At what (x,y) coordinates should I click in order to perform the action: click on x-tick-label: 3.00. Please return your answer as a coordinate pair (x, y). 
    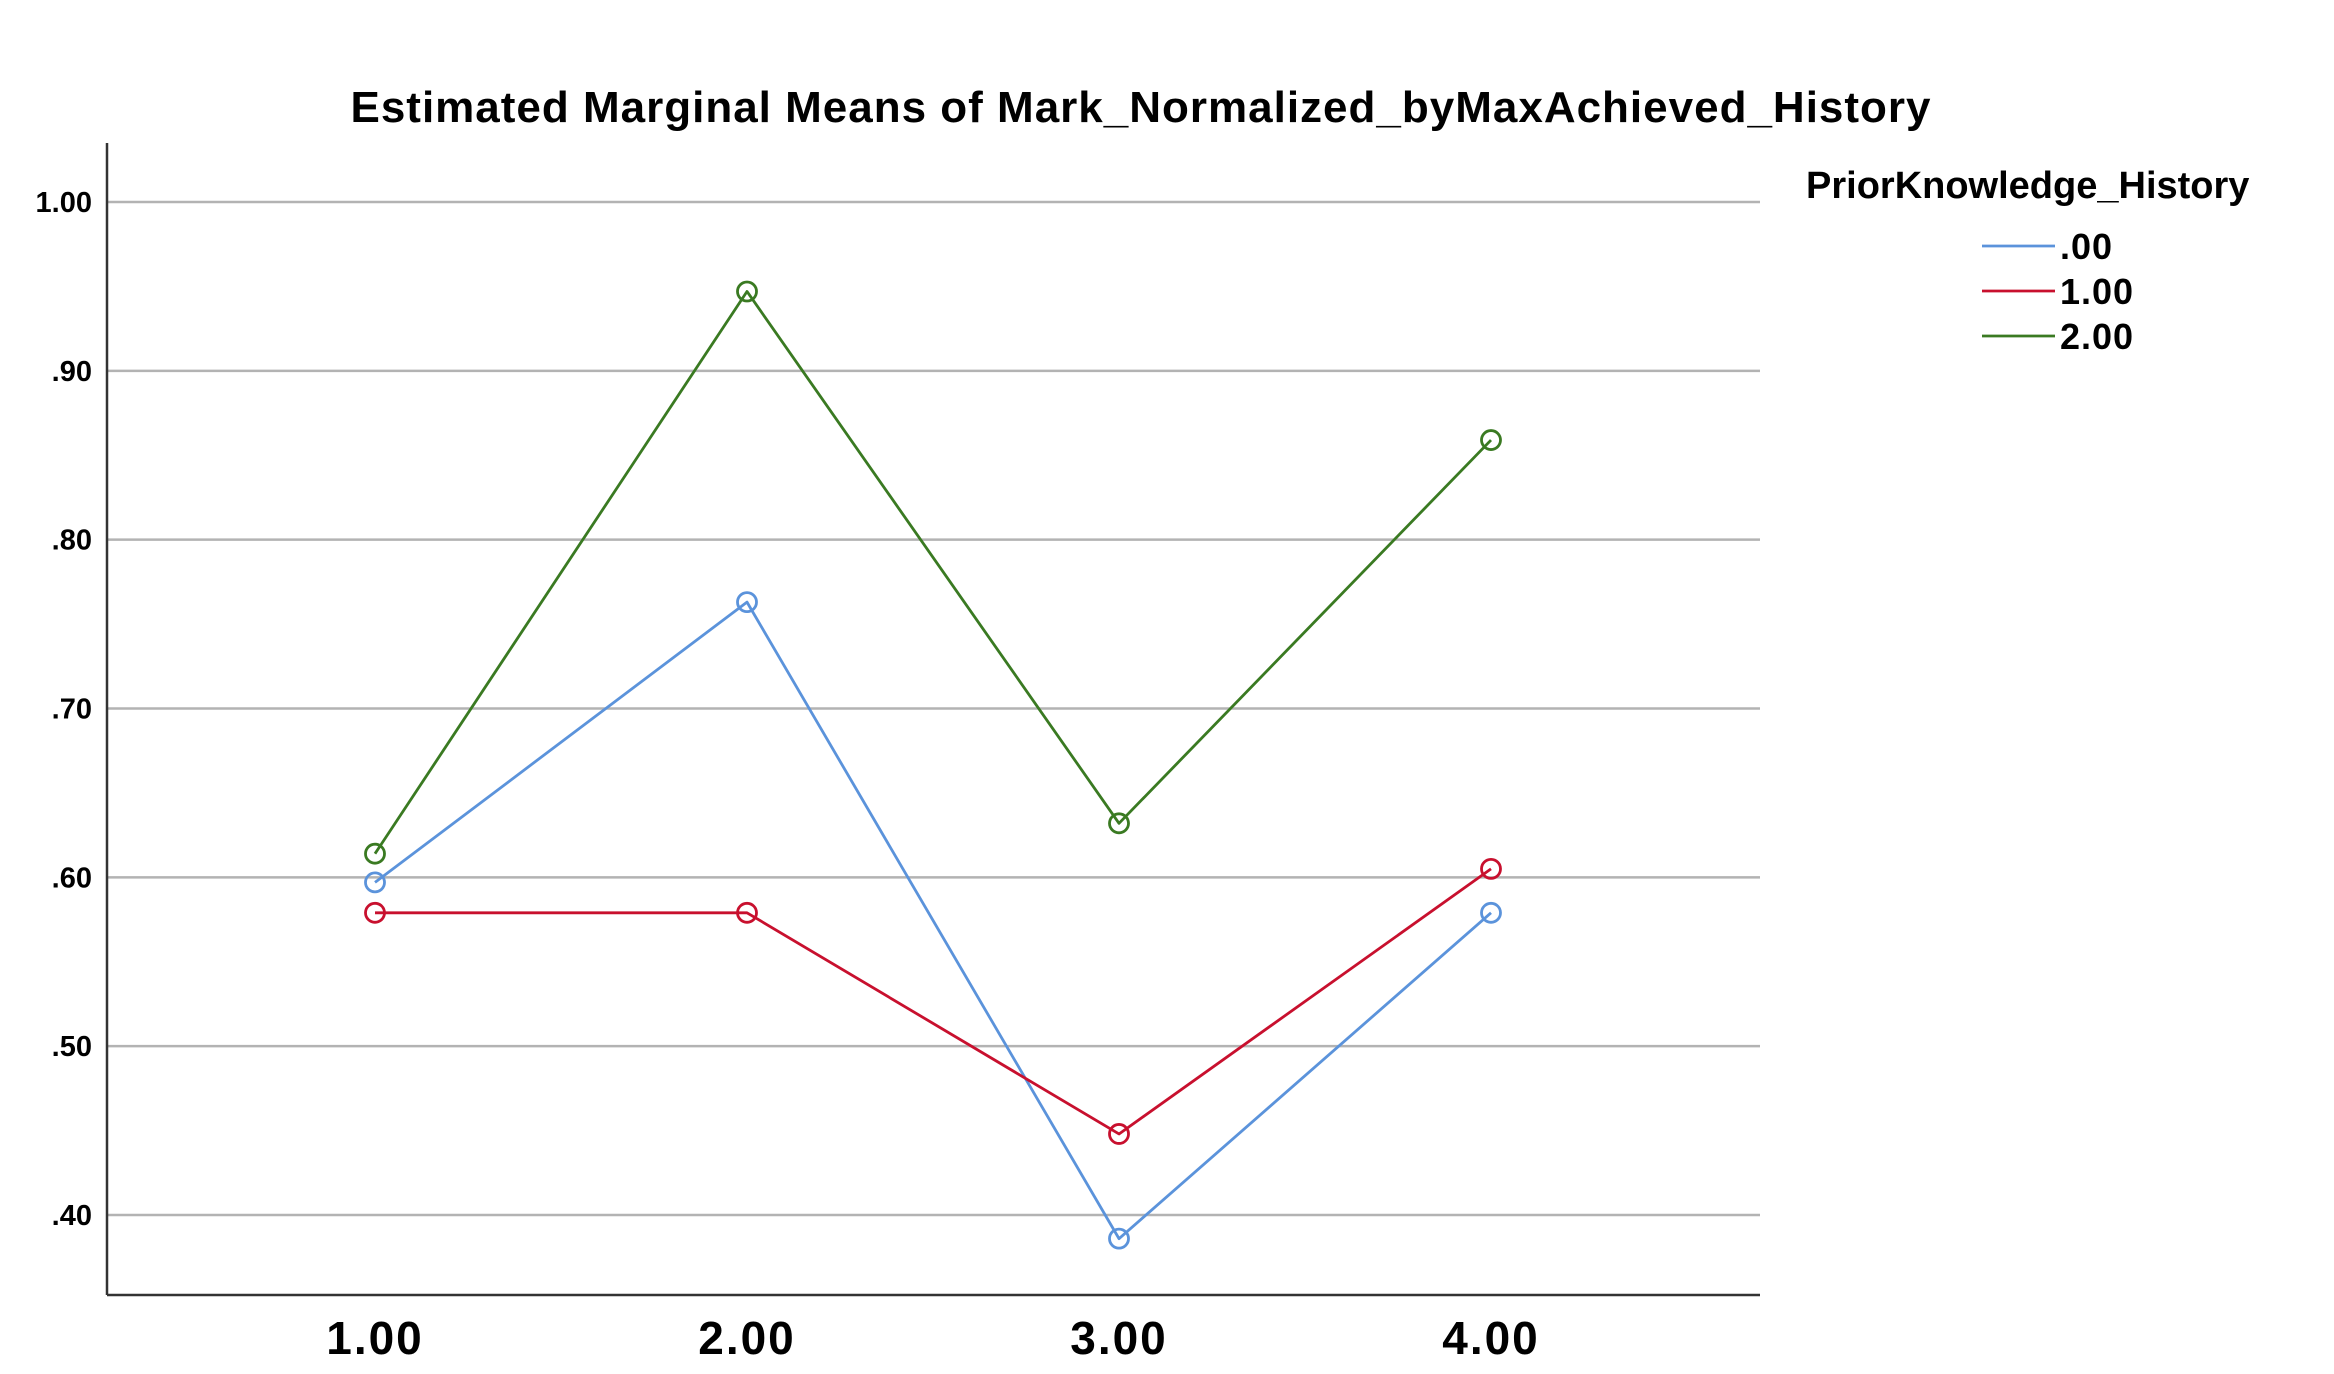
    Looking at the image, I should click on (1119, 1338).